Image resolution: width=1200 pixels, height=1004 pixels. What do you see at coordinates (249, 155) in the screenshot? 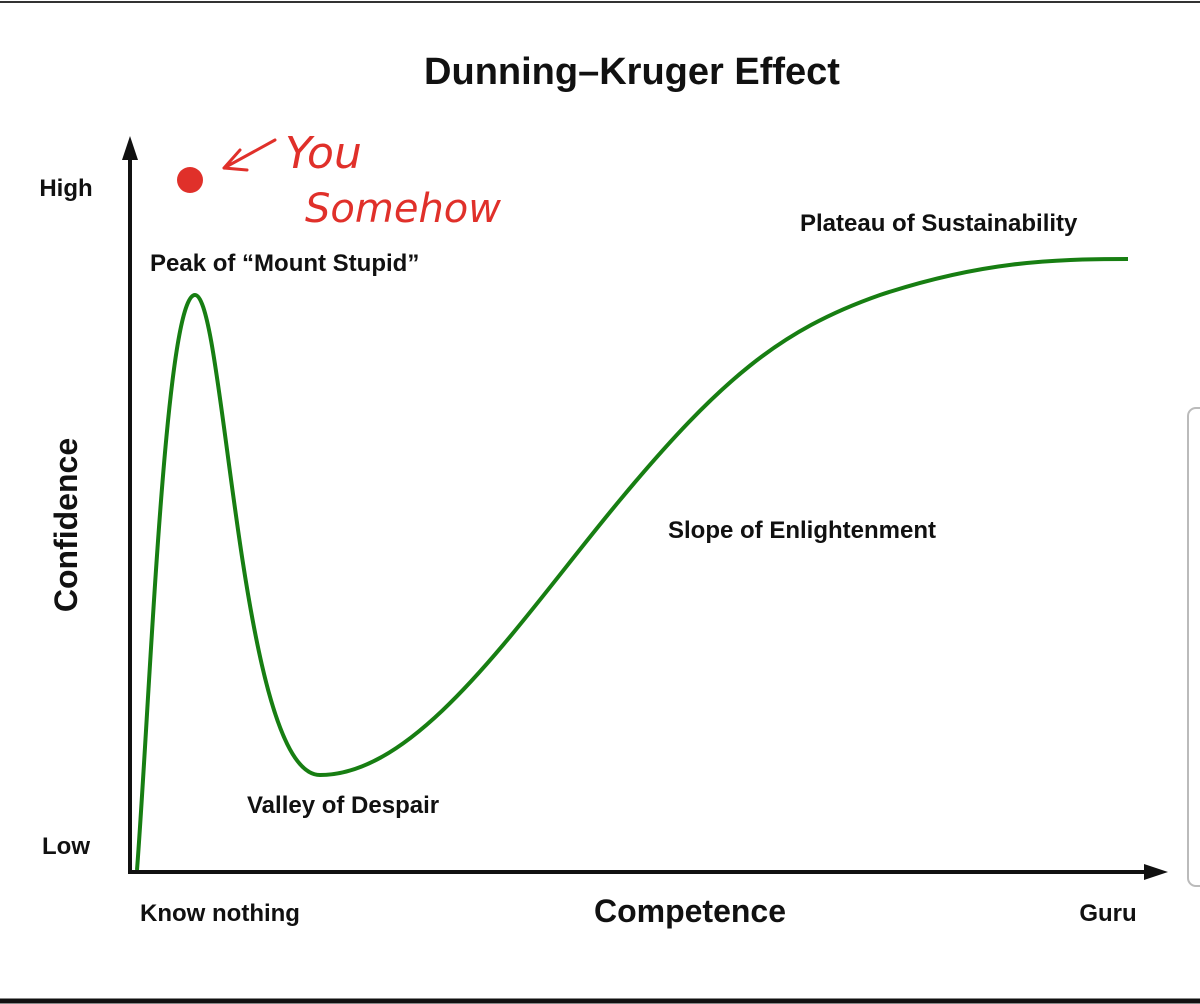
I see `note-arrow` at bounding box center [249, 155].